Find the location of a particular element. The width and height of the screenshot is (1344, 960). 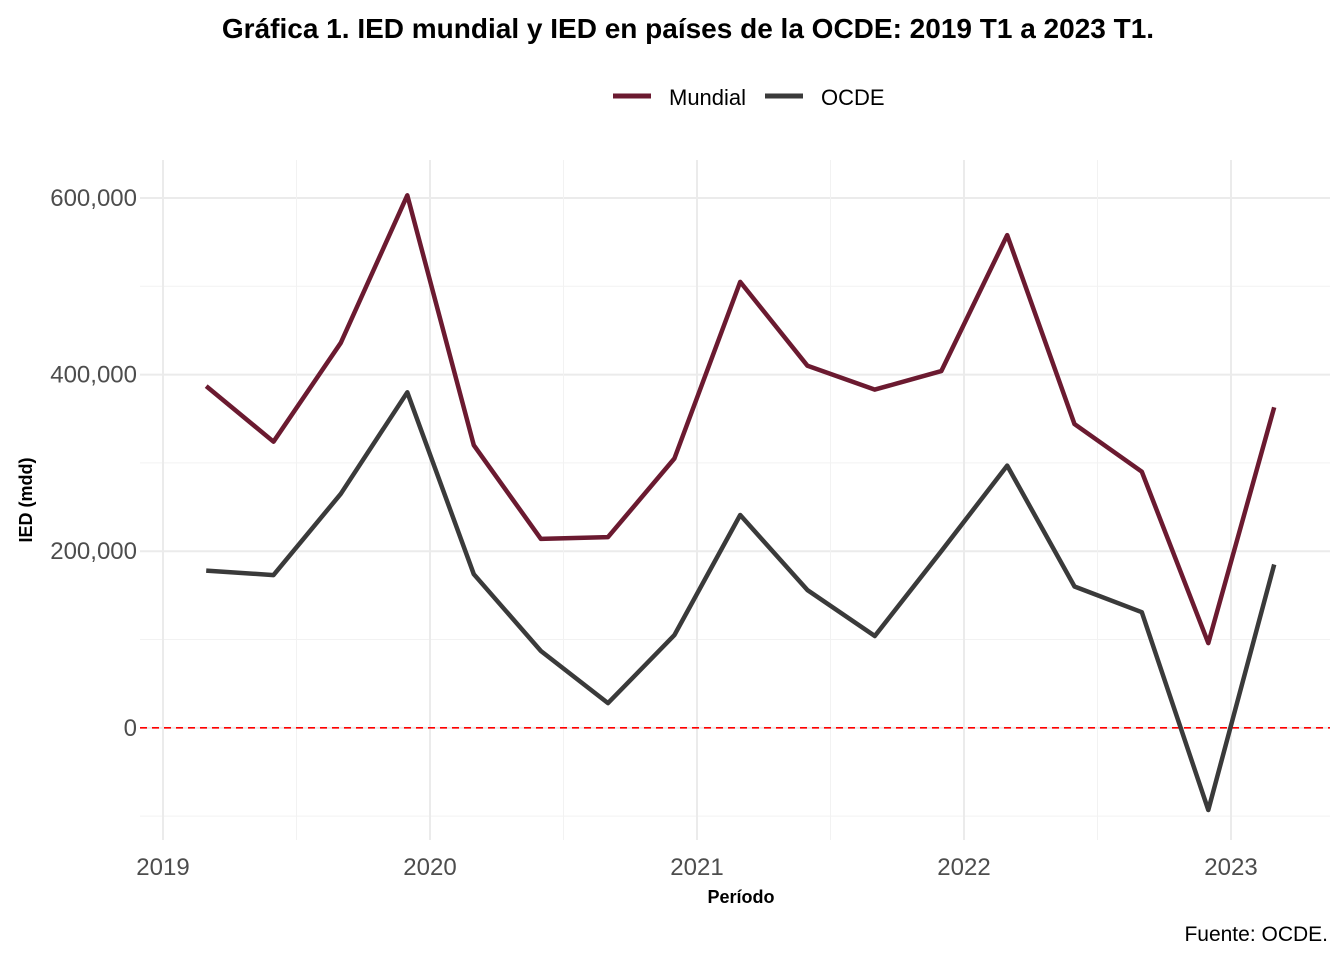

x-tick-label: 2022 is located at coordinates (963, 867).